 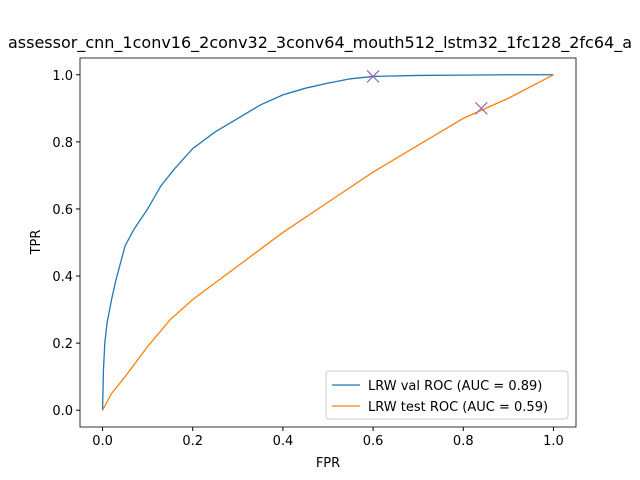 I want to click on legend-label: LRW test ROC (AUC = 0.59), so click(x=458, y=407).